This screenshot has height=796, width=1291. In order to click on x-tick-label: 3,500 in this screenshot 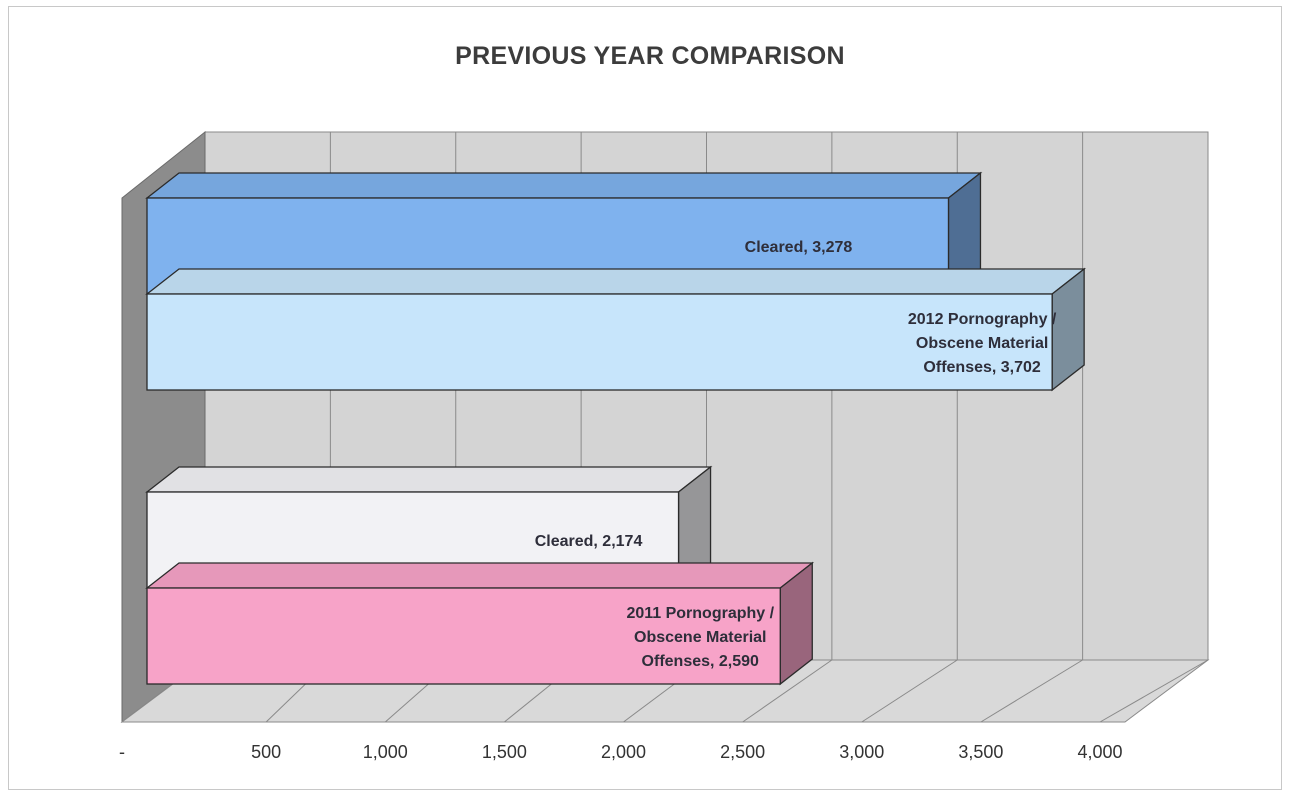, I will do `click(980, 752)`.